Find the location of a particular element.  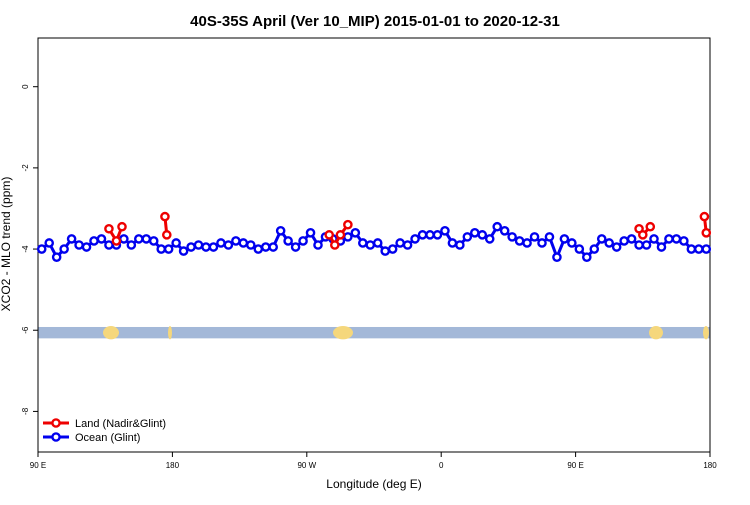

x-axis: 90 E 180 90 W 0 90 E 180 is located at coordinates (373, 461).